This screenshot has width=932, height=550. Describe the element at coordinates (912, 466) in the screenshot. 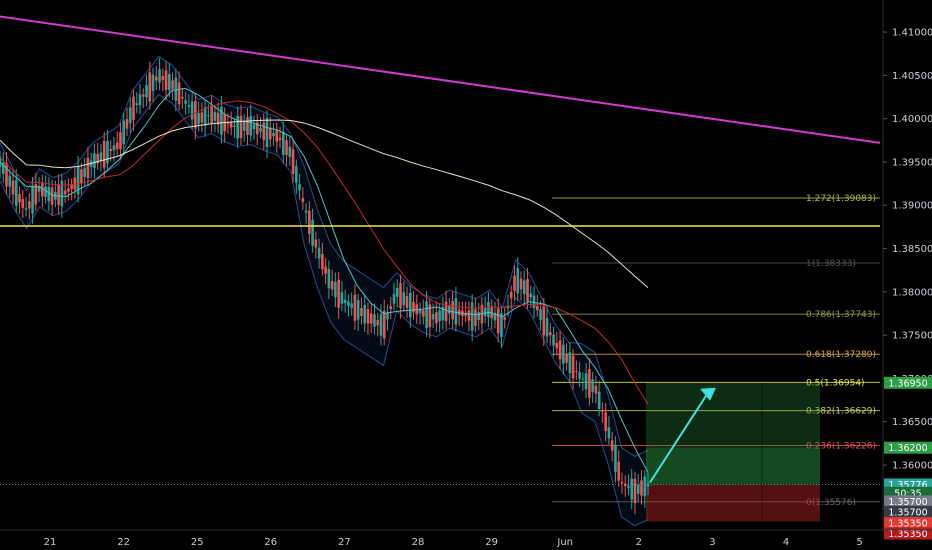

I see `price-tick-label: 1.36000` at that location.